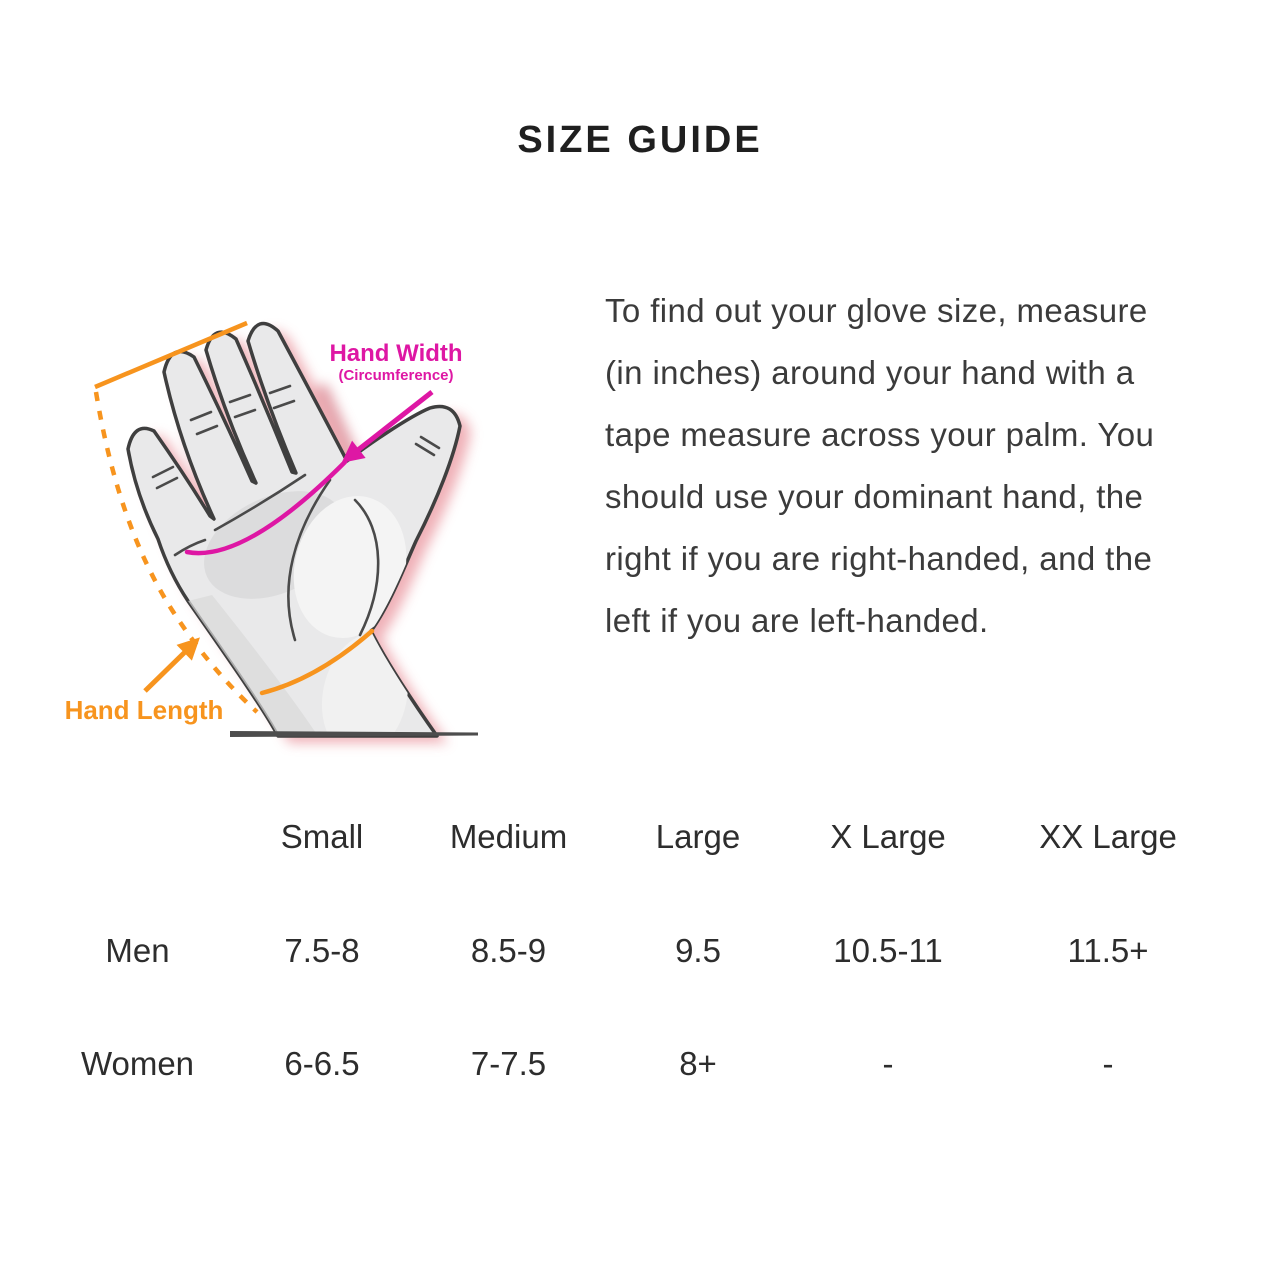 The image size is (1280, 1280). I want to click on hand-length-bracket-line, so click(171, 355).